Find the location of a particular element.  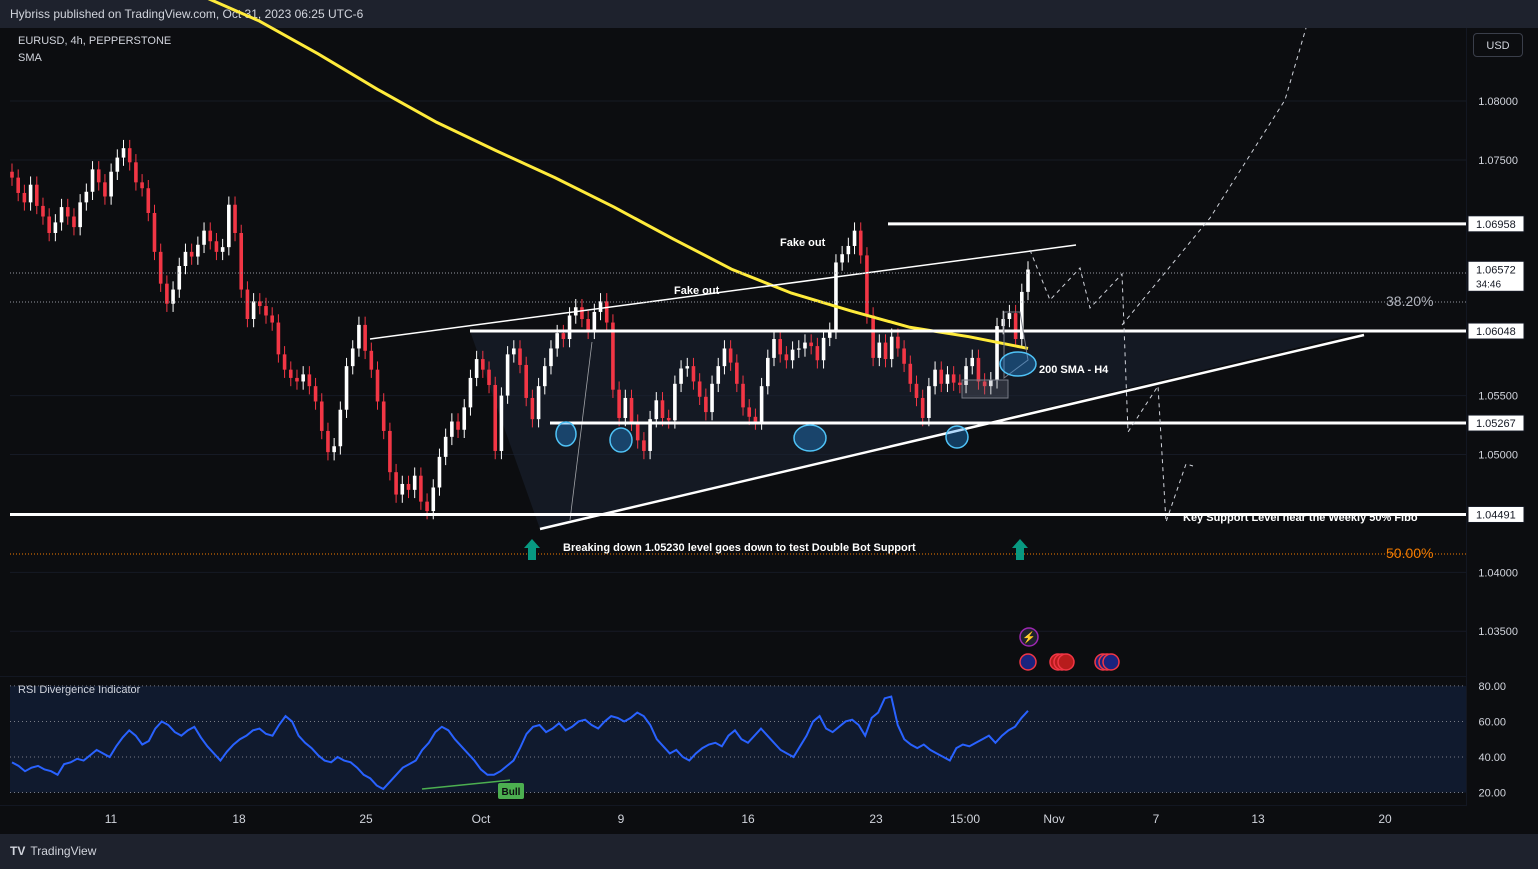

price-label-text: 1.06572 is located at coordinates (1496, 270).